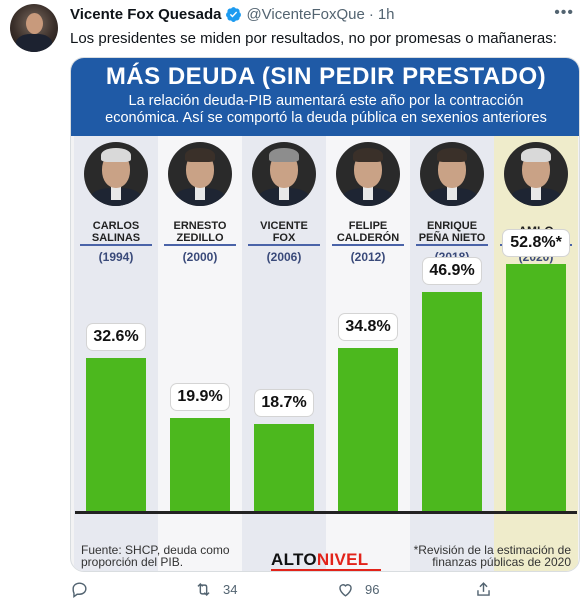  What do you see at coordinates (34, 43) in the screenshot?
I see `avatar-suit` at bounding box center [34, 43].